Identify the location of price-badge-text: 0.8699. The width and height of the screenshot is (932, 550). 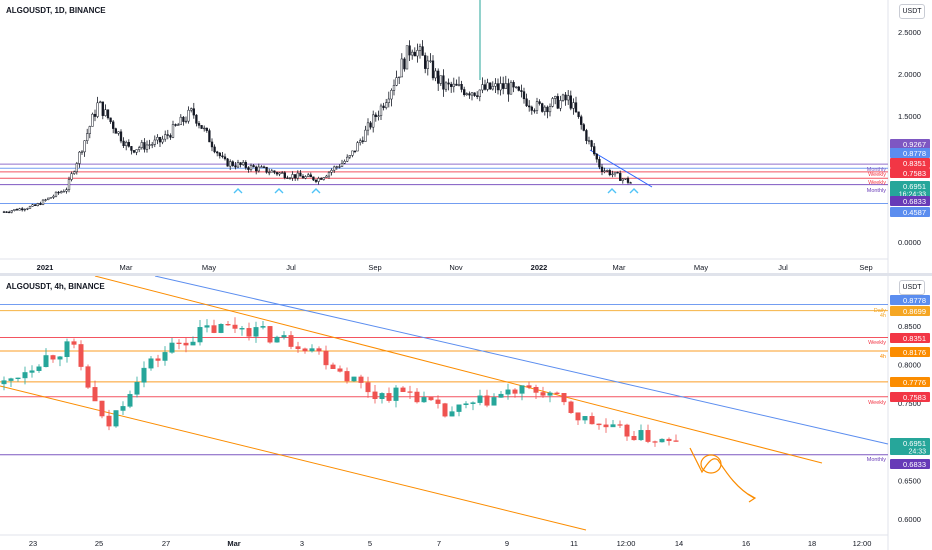
(914, 311).